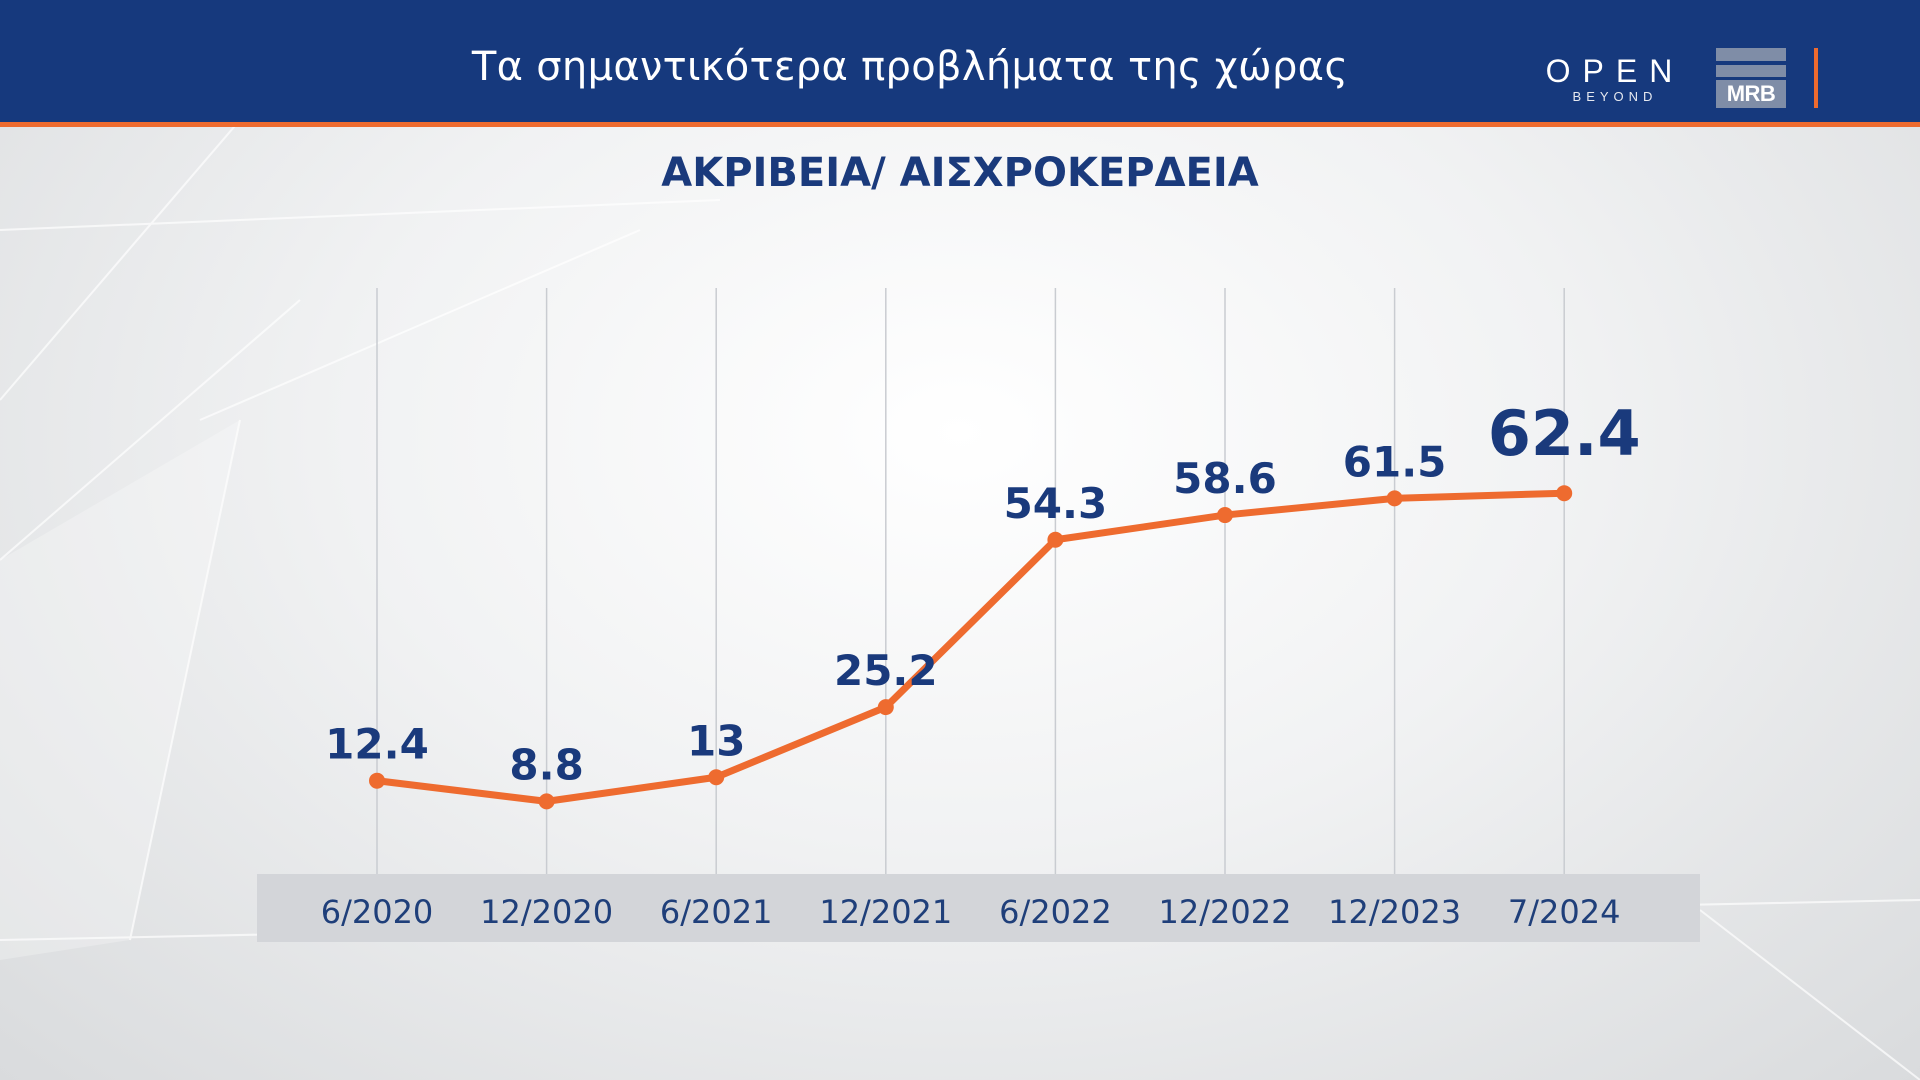 The image size is (1920, 1080). What do you see at coordinates (1564, 912) in the screenshot?
I see `x-tick-label: 7/2024` at bounding box center [1564, 912].